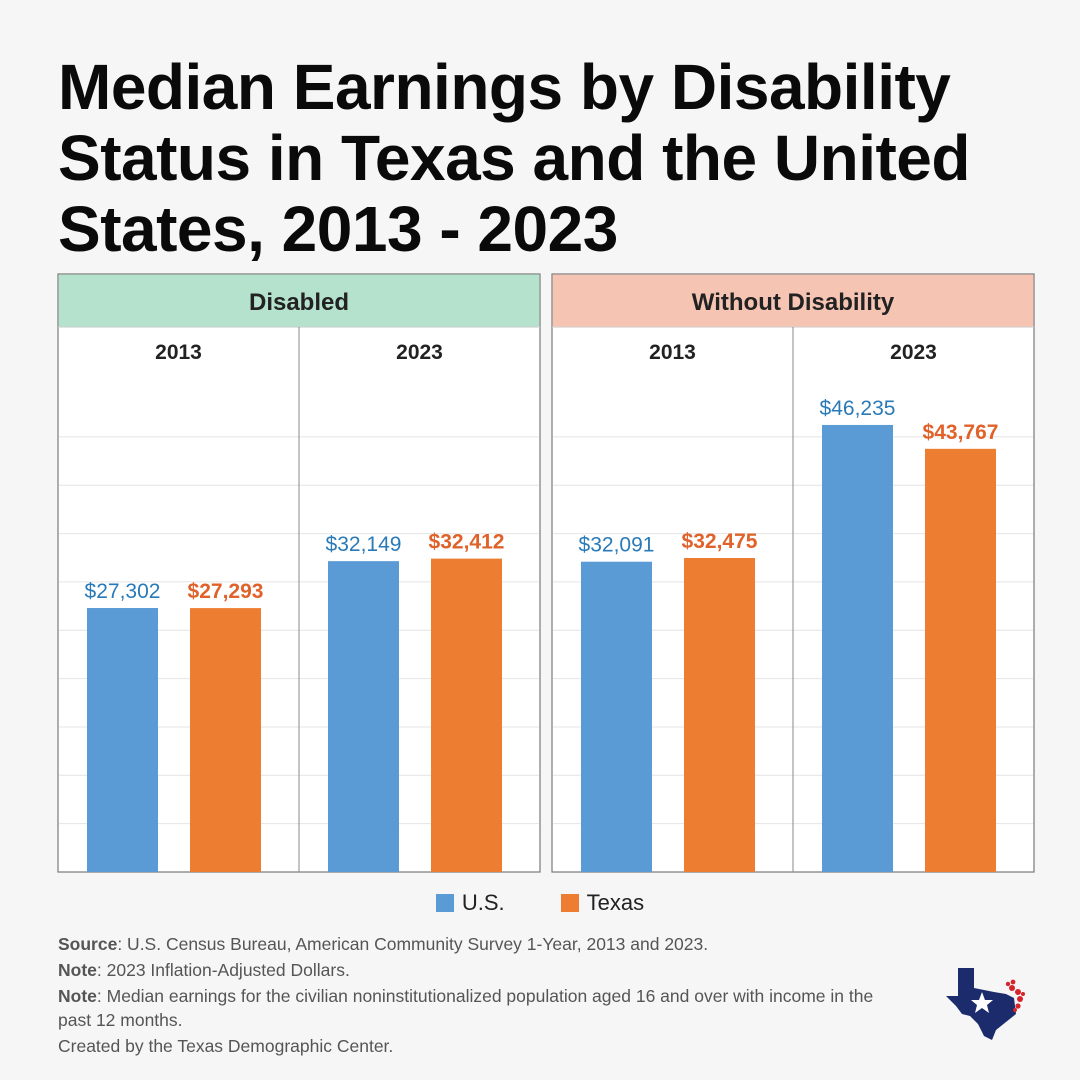  I want to click on data-label-us: $32,149, so click(364, 544).